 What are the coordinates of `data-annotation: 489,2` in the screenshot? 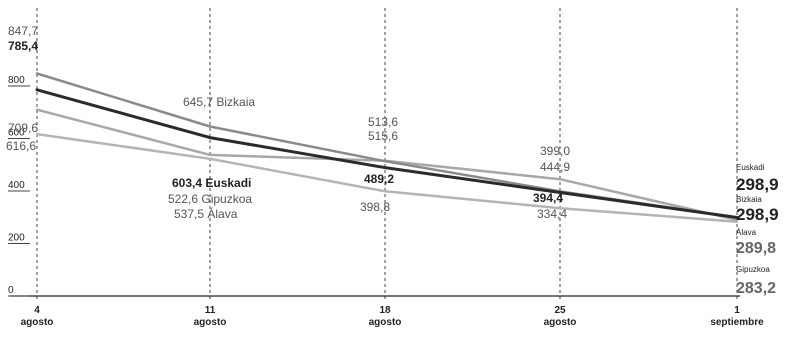 It's located at (379, 179).